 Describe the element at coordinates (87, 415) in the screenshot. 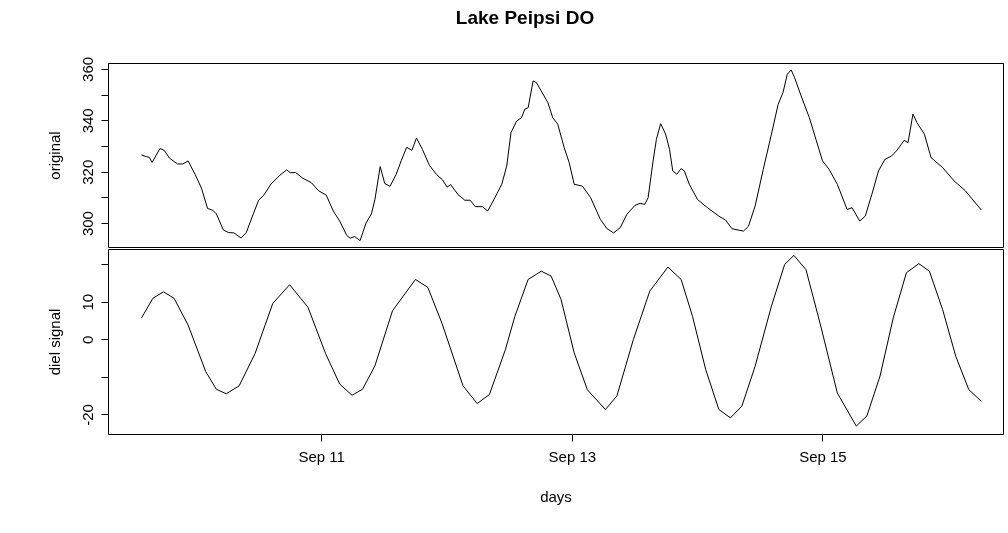

I see `y-tick-label: -20` at that location.